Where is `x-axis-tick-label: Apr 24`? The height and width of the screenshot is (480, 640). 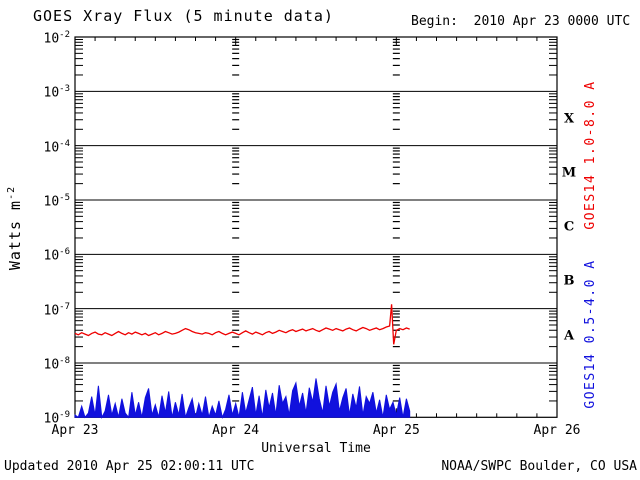 x-axis-tick-label: Apr 24 is located at coordinates (236, 430).